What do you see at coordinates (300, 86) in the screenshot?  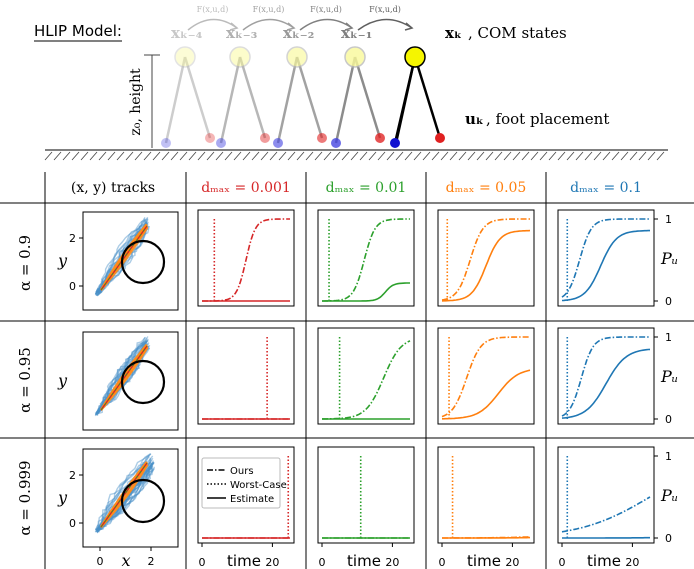 I see `com-walker-2: xₖ₋₂` at bounding box center [300, 86].